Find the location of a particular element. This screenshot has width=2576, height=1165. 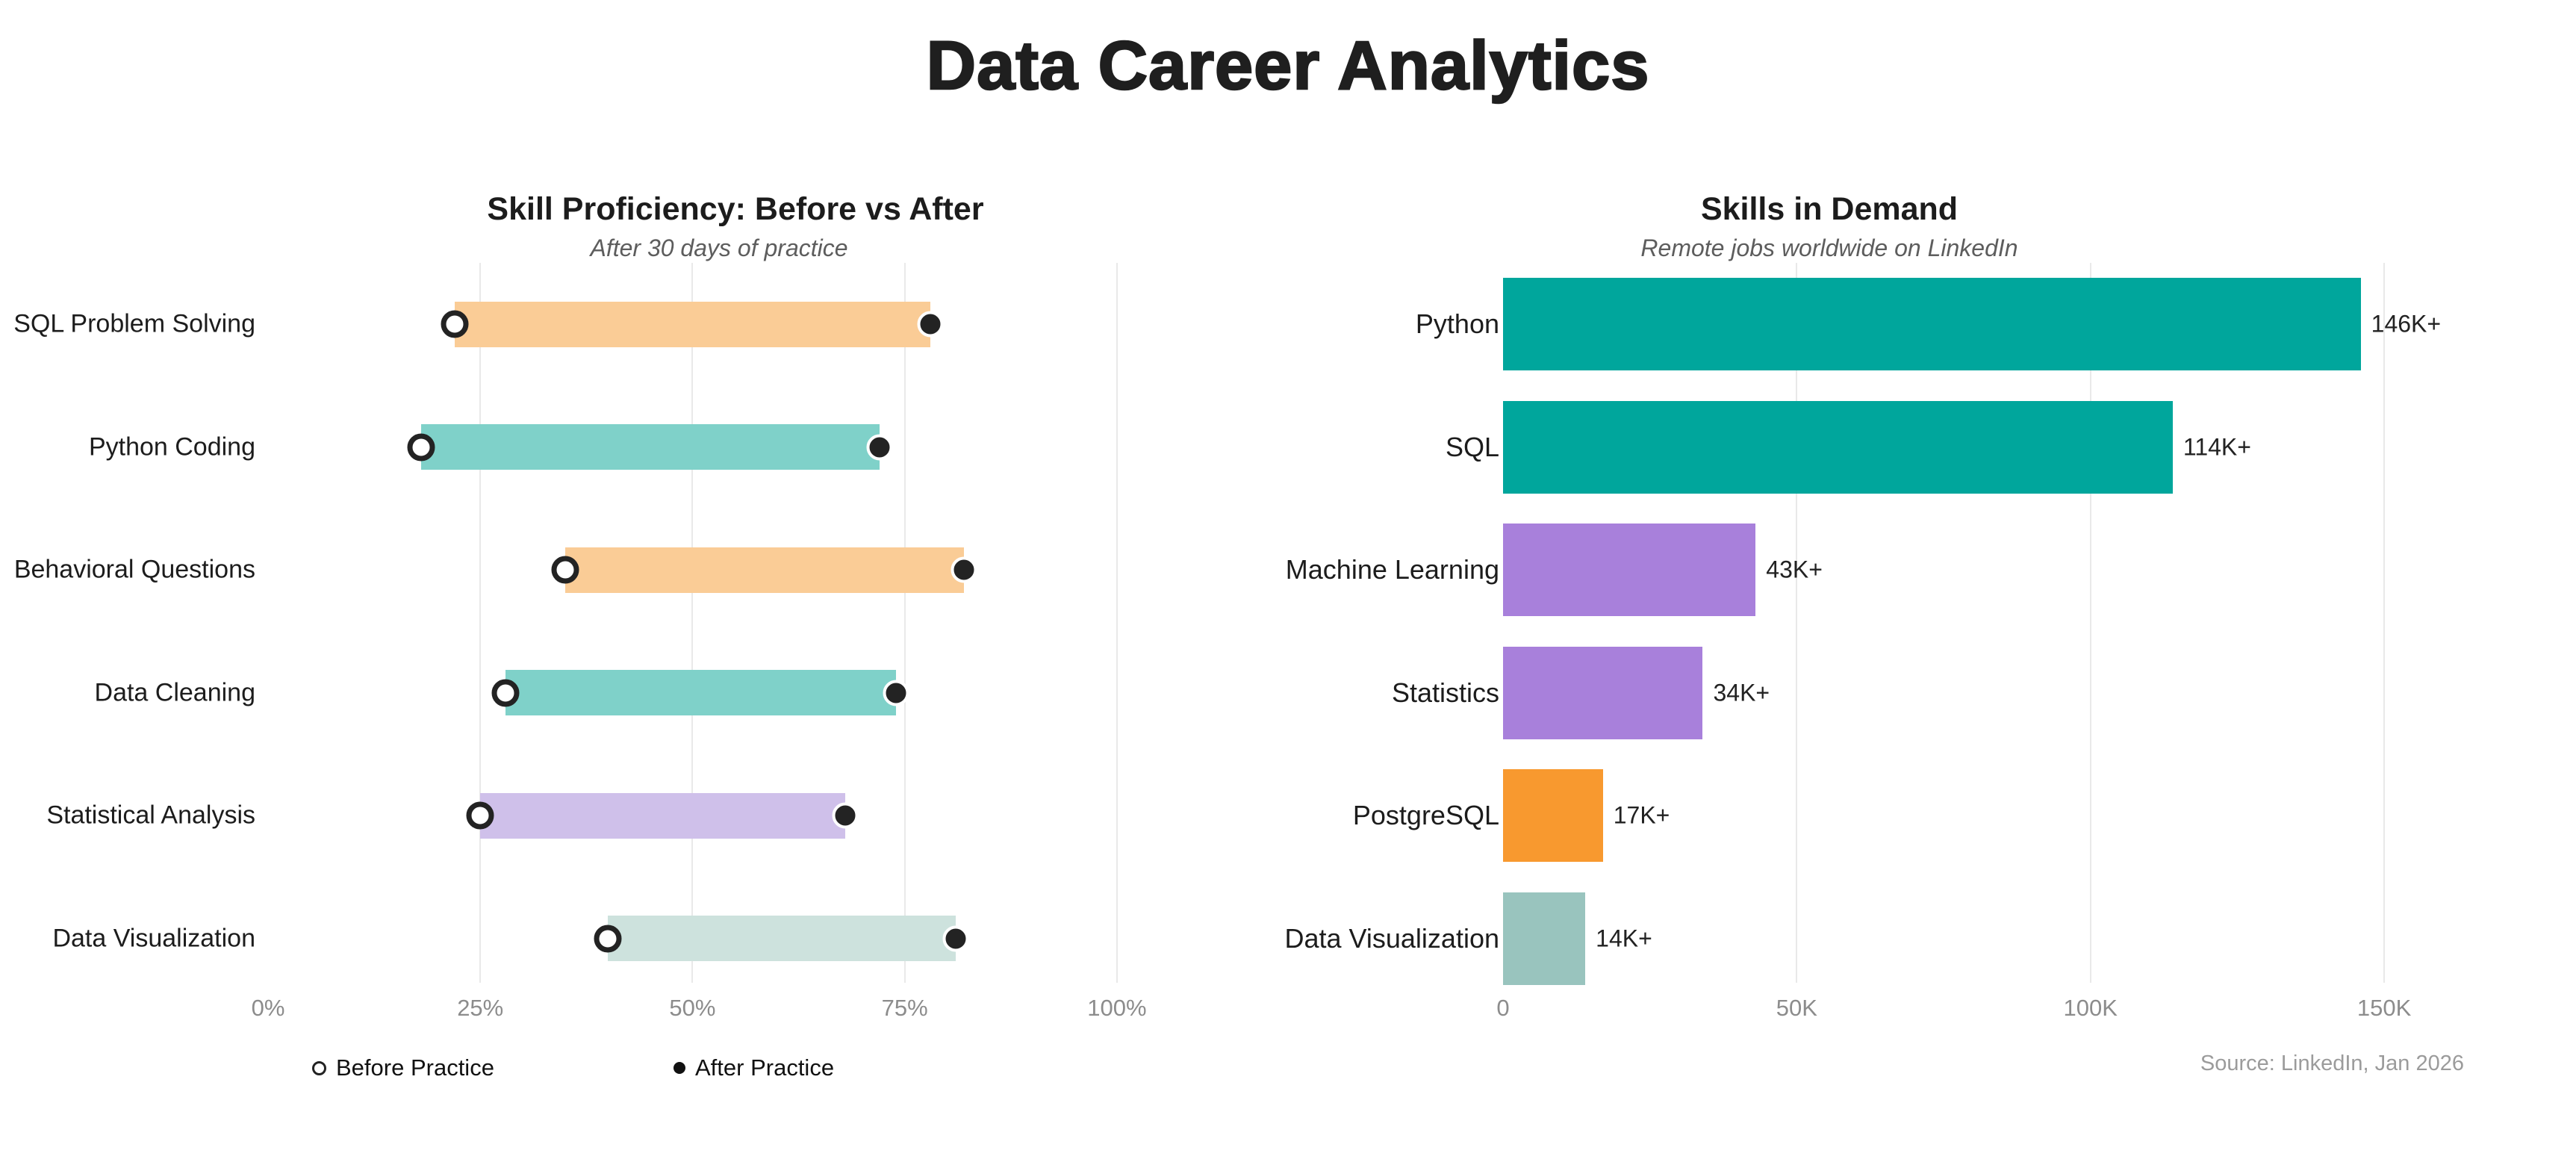

x-tick-label: 75% is located at coordinates (904, 1008).